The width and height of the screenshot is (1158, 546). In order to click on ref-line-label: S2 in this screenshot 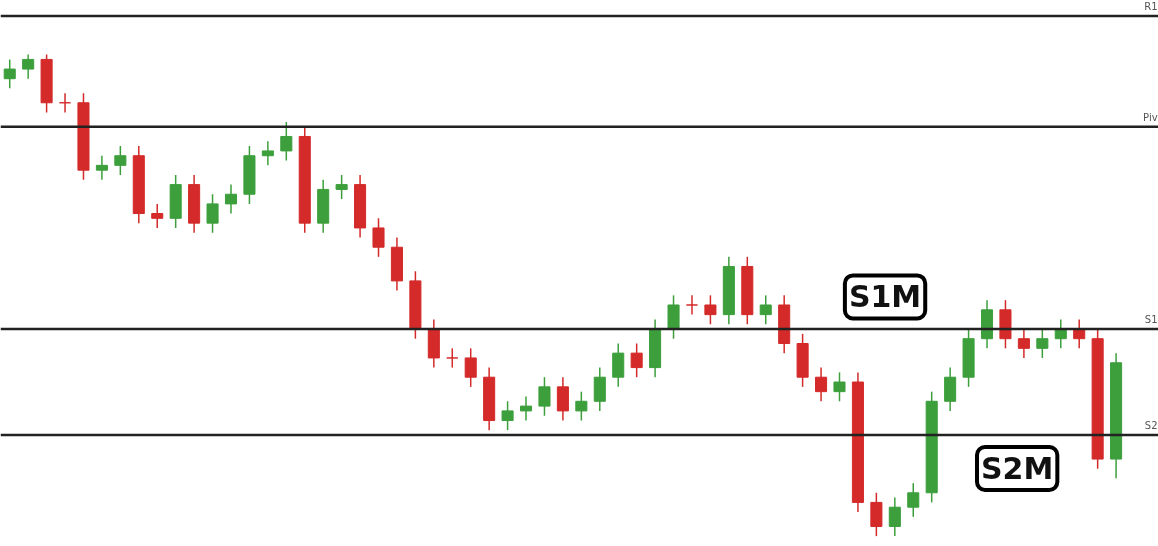, I will do `click(1151, 425)`.